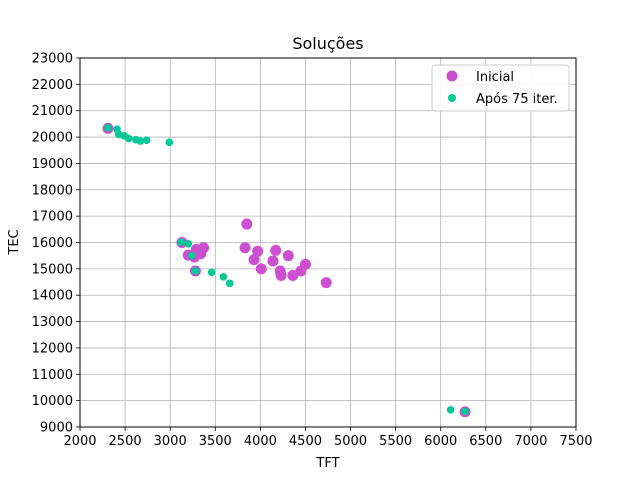  Describe the element at coordinates (530, 441) in the screenshot. I see `x-tick-label: 7000` at that location.